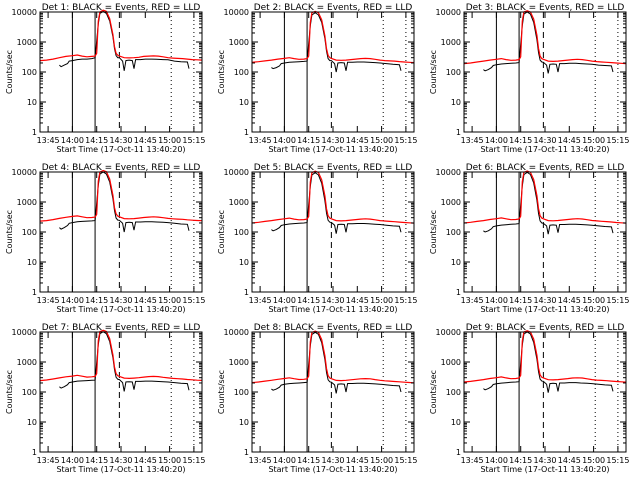  What do you see at coordinates (333, 8) in the screenshot?
I see `panel-title: Det 2: BLACK = Events, RED = LLD` at bounding box center [333, 8].